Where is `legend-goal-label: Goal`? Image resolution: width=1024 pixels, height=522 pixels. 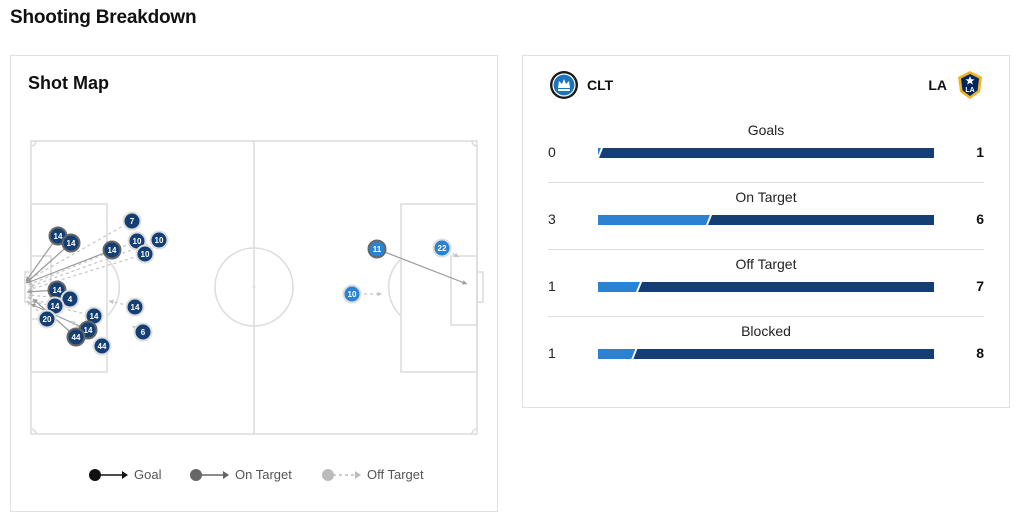 legend-goal-label: Goal is located at coordinates (148, 474).